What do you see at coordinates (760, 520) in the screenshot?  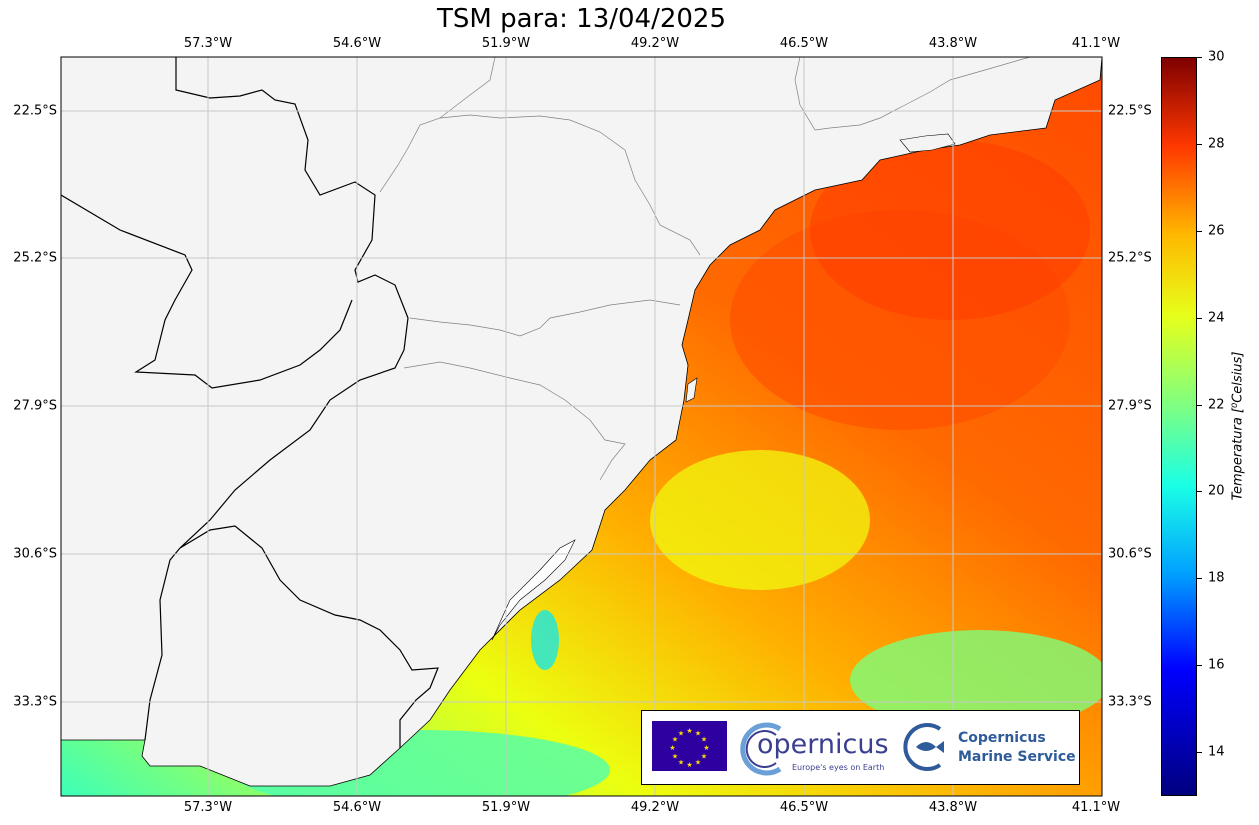 I see `yellow-eddy` at bounding box center [760, 520].